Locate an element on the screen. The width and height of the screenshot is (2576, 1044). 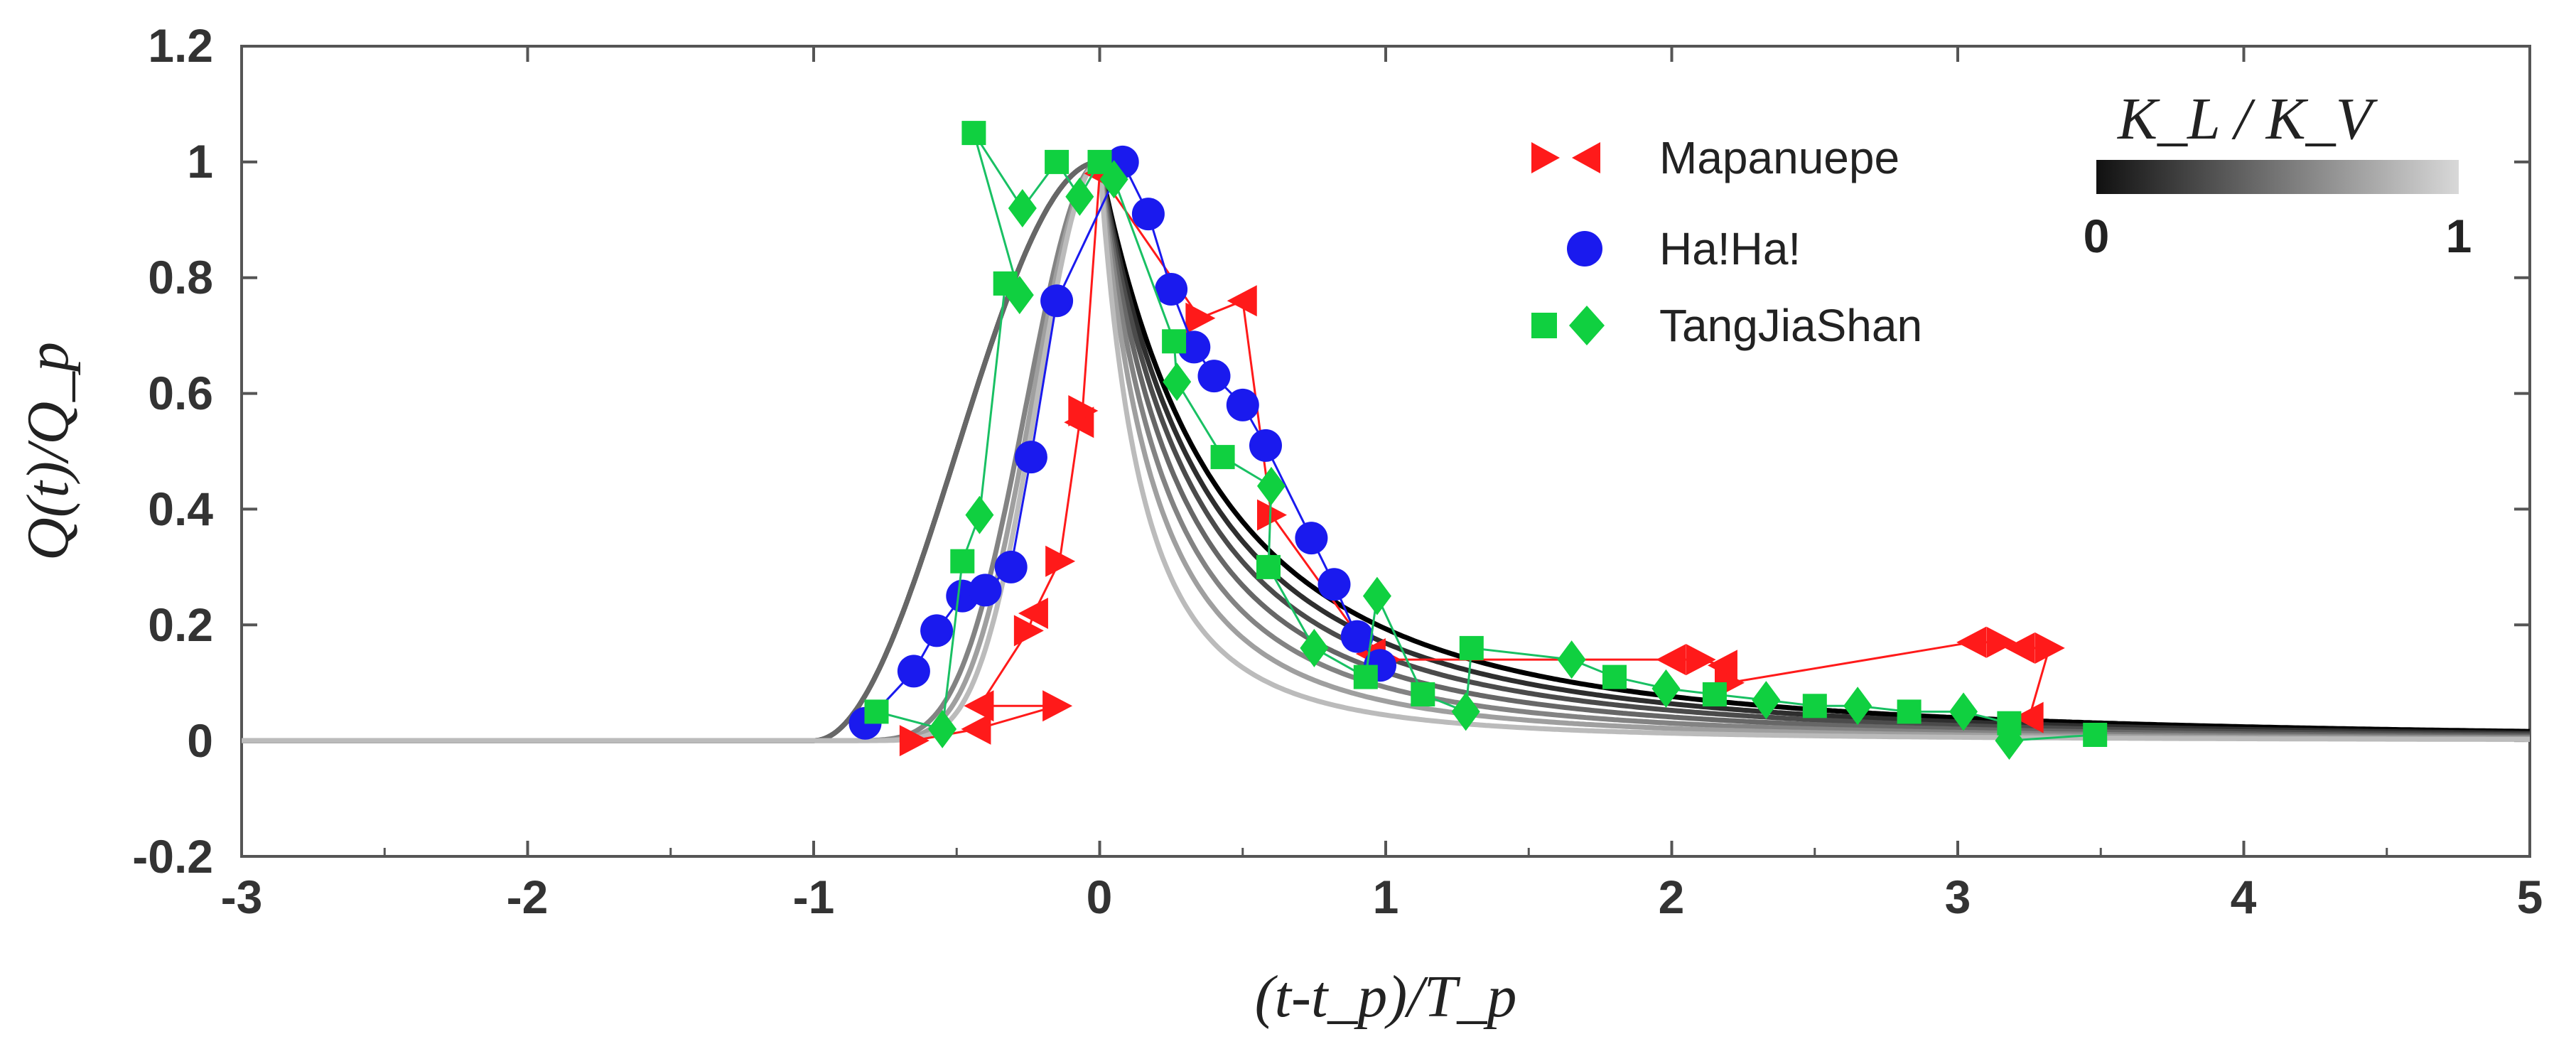
x-tick-label: 0 is located at coordinates (1100, 897).